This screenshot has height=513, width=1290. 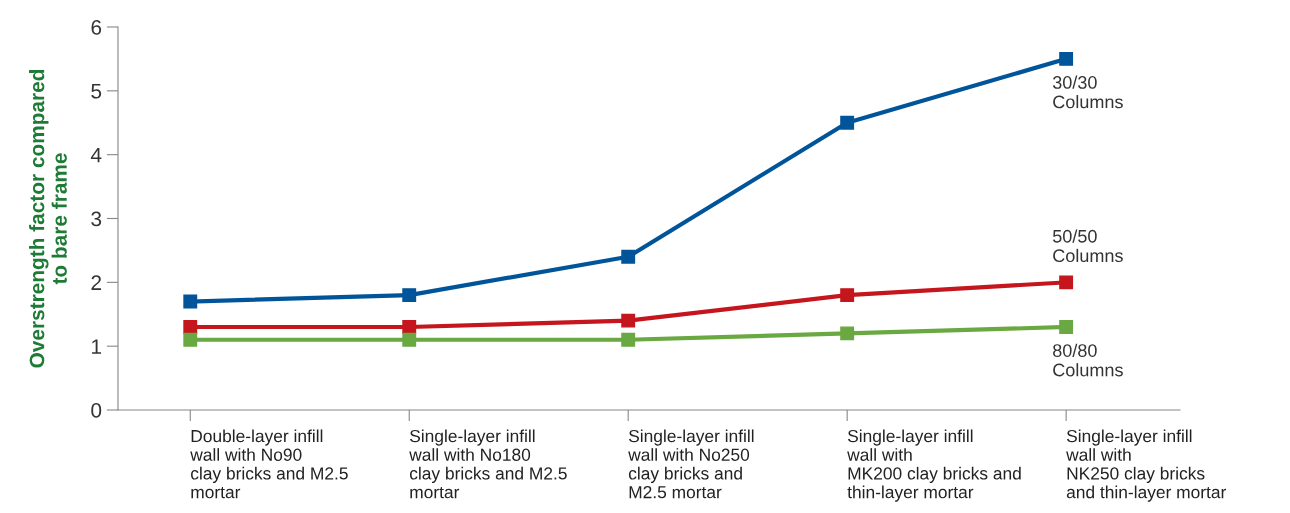 What do you see at coordinates (934, 465) in the screenshot?
I see `x-tick-label: Single-layer infill wall with MK200 clay bricks and thin-layer mortar` at bounding box center [934, 465].